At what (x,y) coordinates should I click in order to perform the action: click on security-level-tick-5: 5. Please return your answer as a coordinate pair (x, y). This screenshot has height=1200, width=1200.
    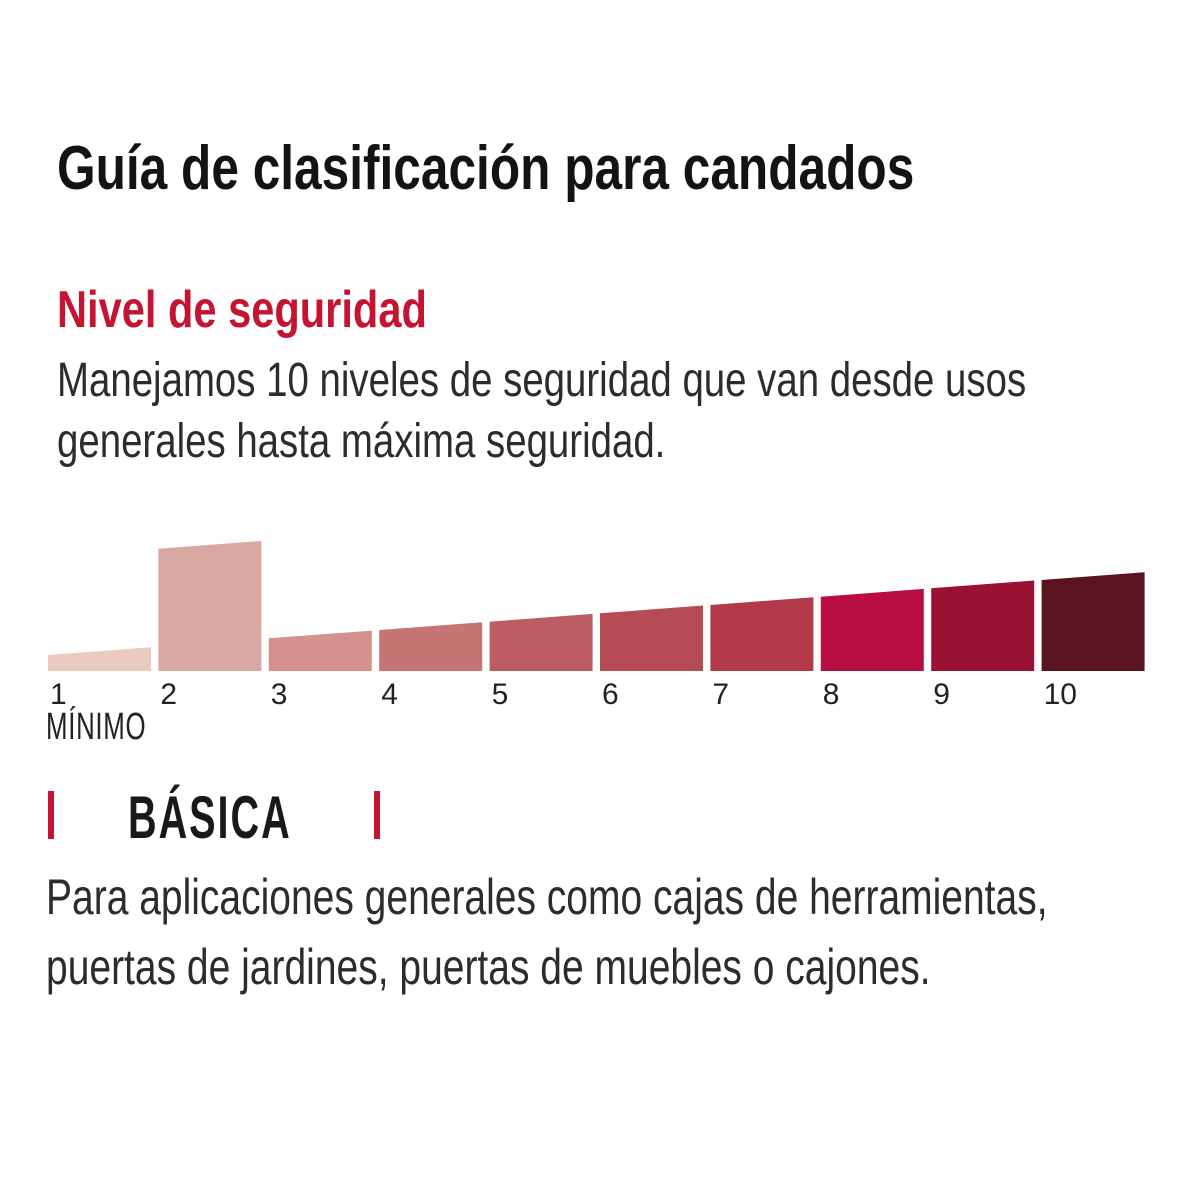
    Looking at the image, I should click on (500, 694).